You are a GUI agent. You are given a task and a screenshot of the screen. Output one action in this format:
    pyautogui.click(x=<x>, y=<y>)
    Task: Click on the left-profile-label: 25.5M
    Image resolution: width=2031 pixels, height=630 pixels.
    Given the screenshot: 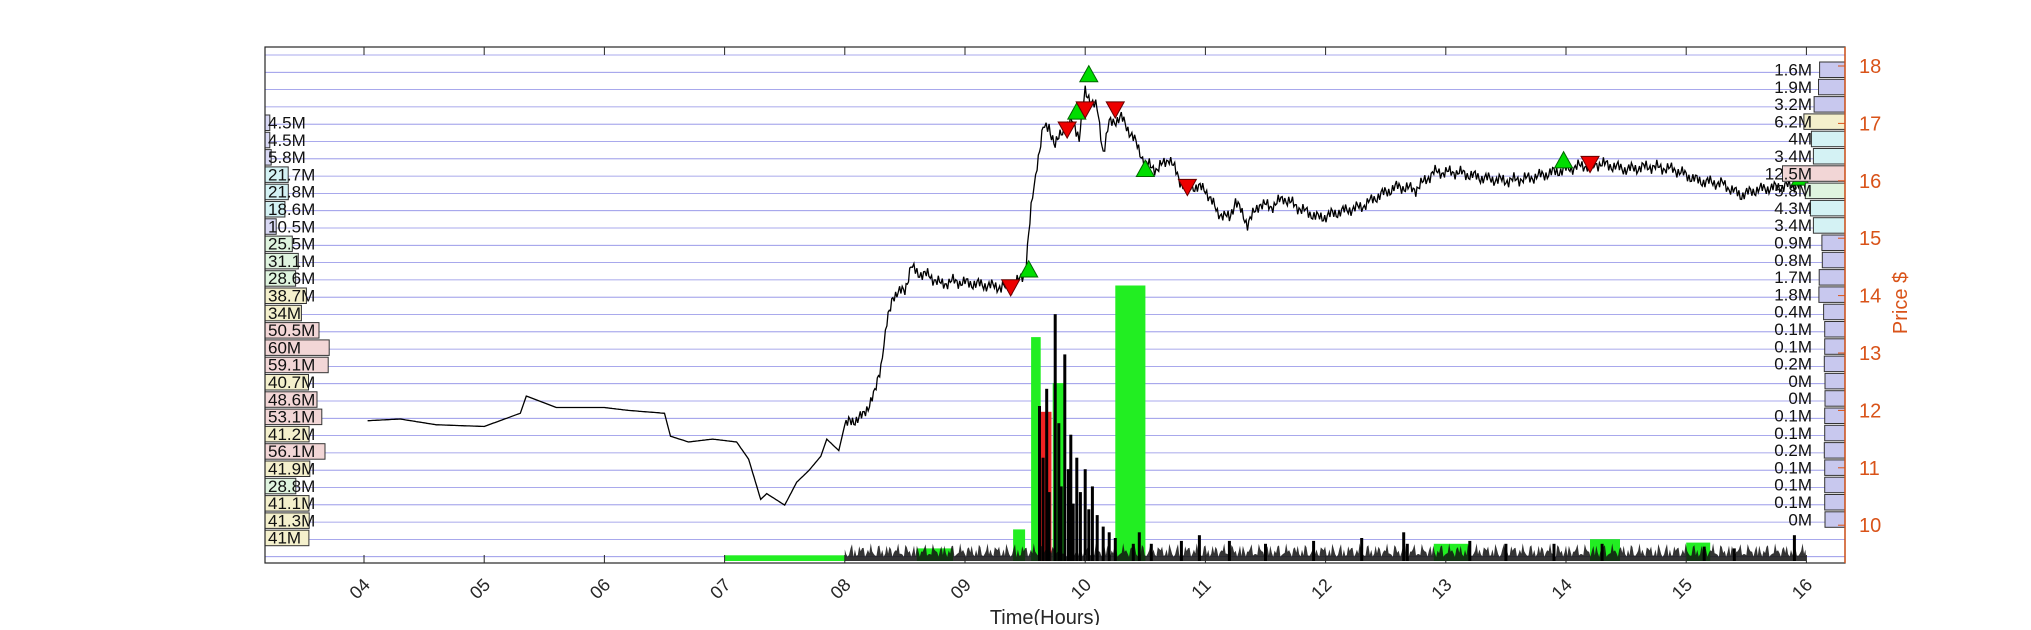 What is the action you would take?
    pyautogui.click(x=291, y=244)
    